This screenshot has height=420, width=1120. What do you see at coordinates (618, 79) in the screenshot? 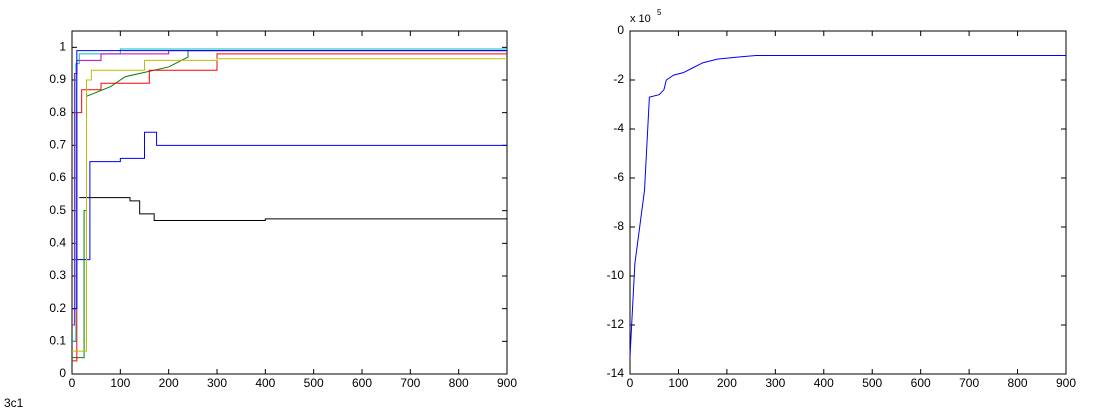
I see `y-tick-label: -2` at bounding box center [618, 79].